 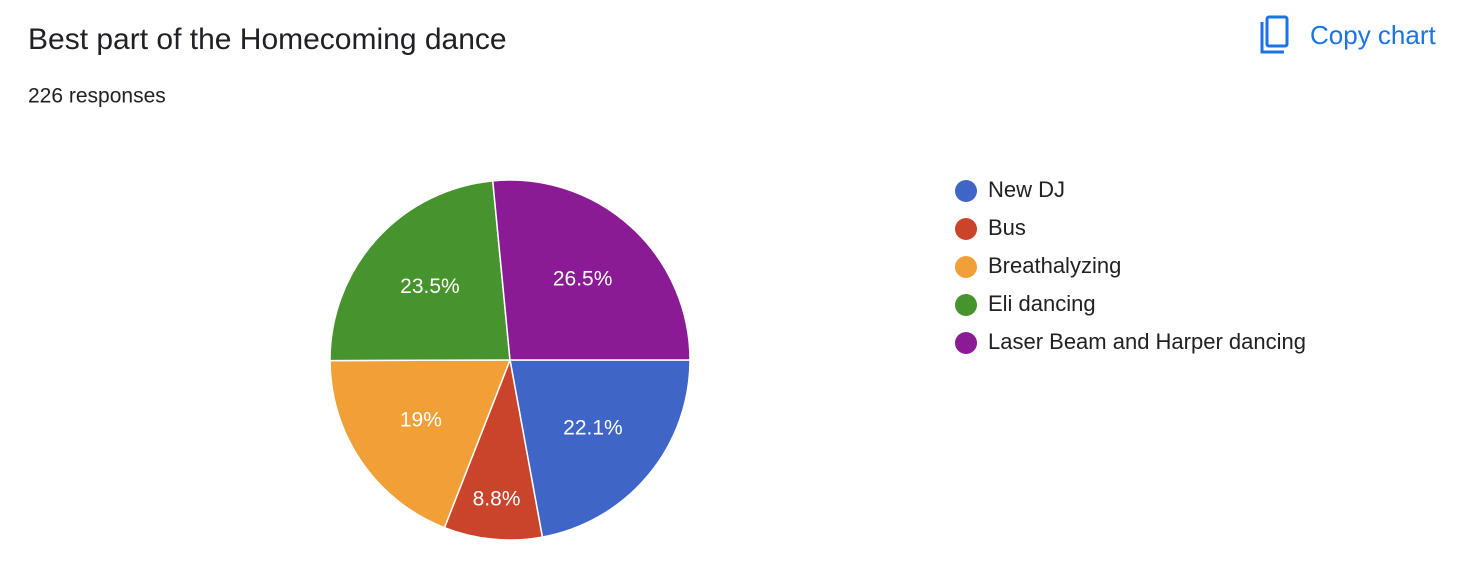 I want to click on legend-label: Bus, so click(x=1007, y=227).